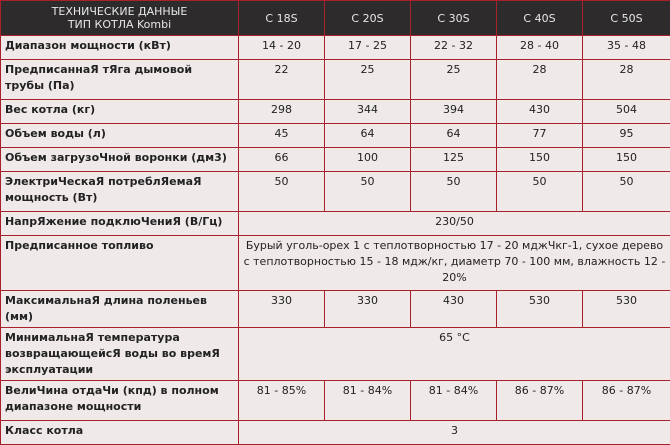 This screenshot has width=670, height=445. I want to click on cell-value: 28 - 40, so click(540, 48).